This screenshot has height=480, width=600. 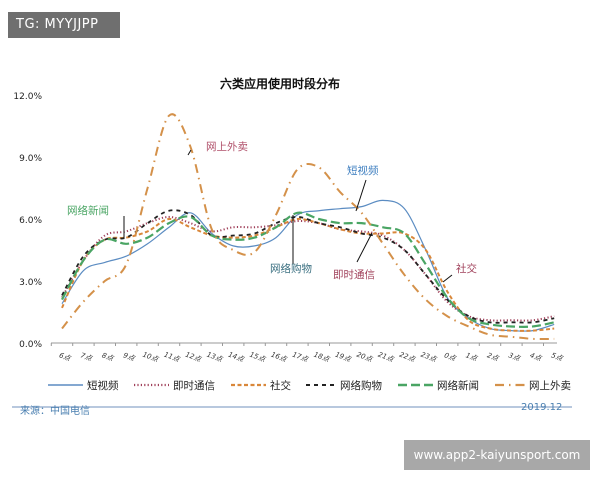 I want to click on date-label: 2019.12, so click(x=542, y=407).